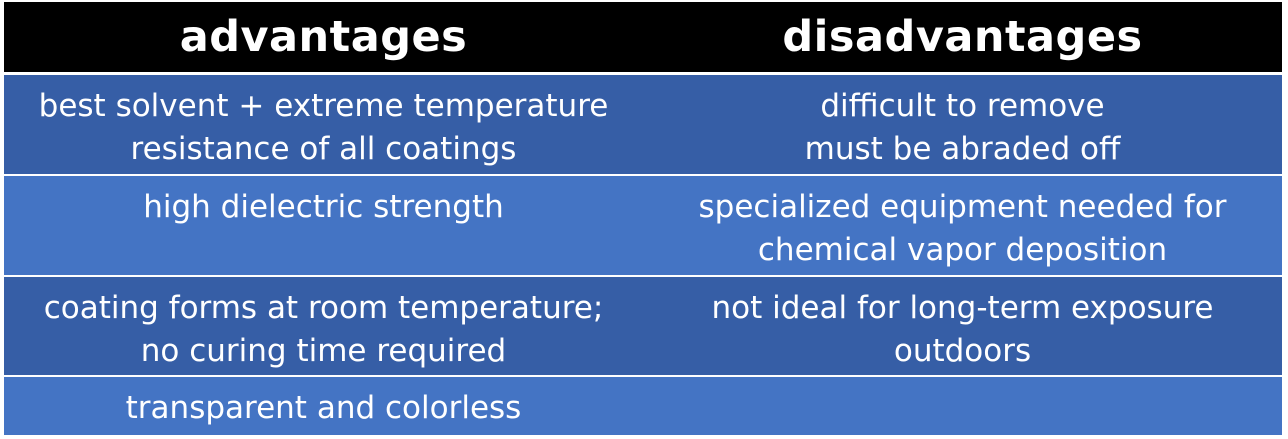  I want to click on table-row: transparent and colorless, so click(643, 406).